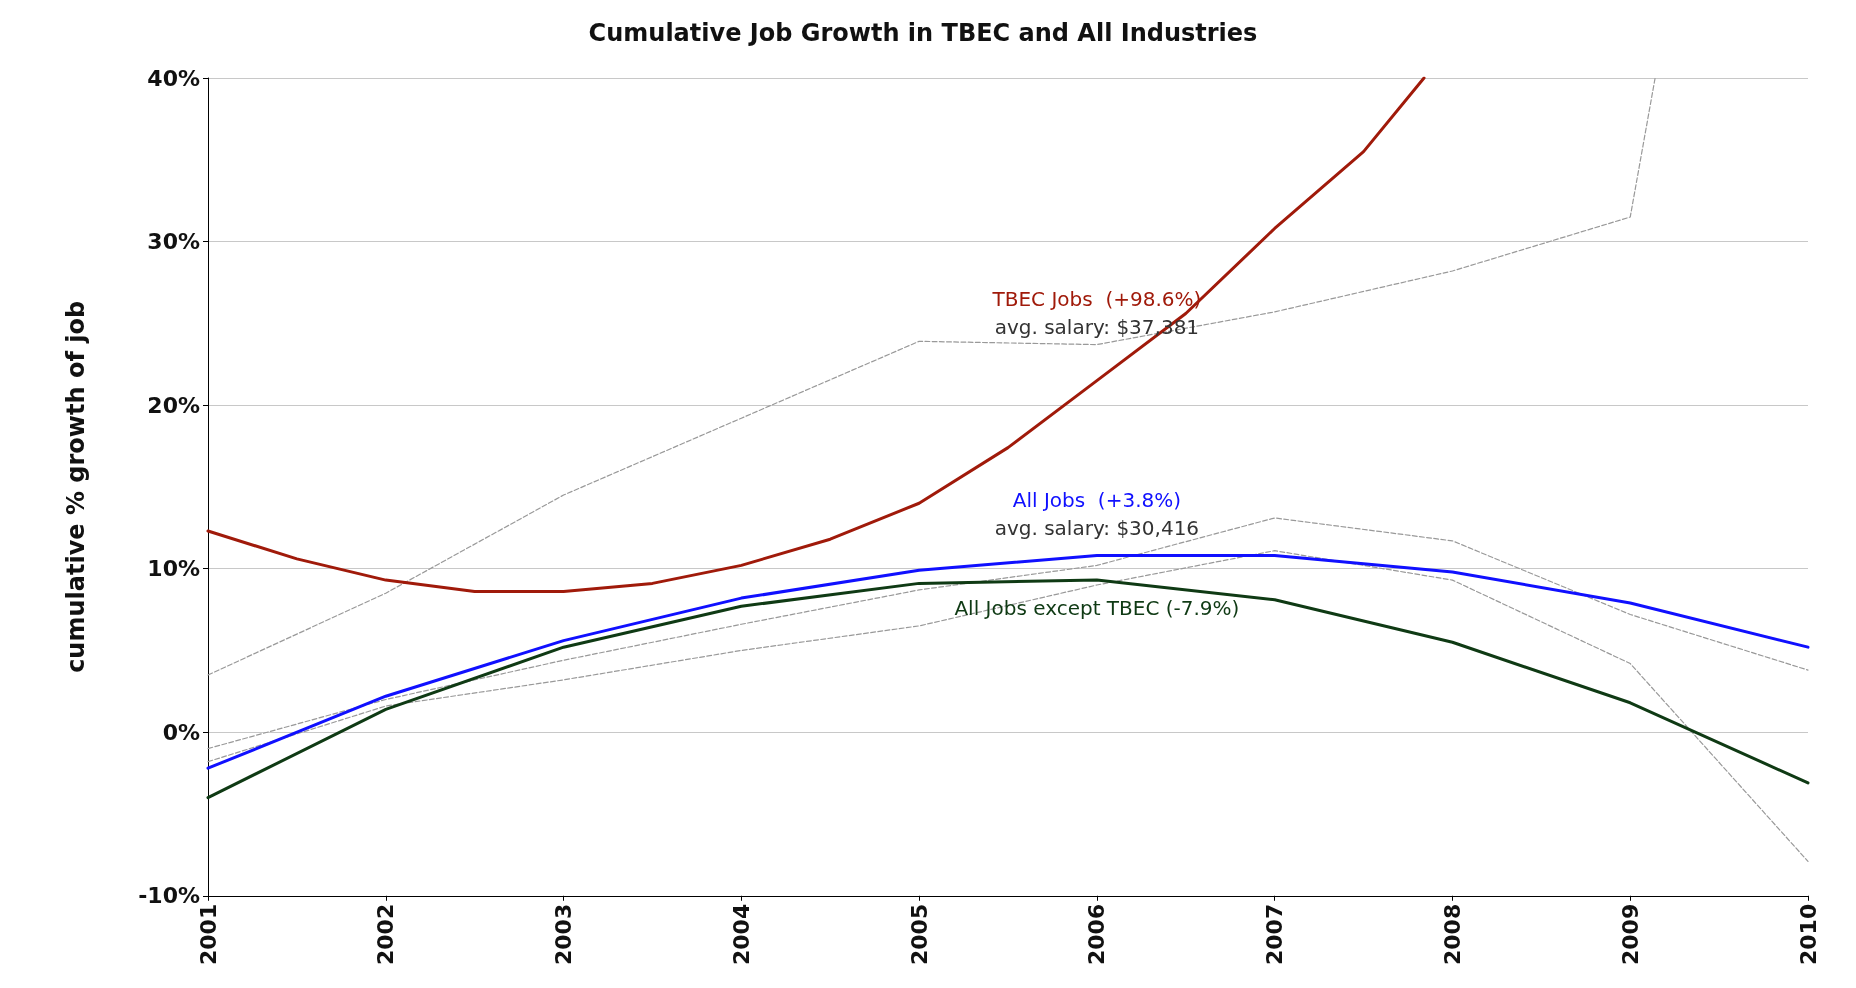 Image resolution: width=1856 pixels, height=988 pixels. Describe the element at coordinates (386, 934) in the screenshot. I see `x-tick-label: 2002` at that location.